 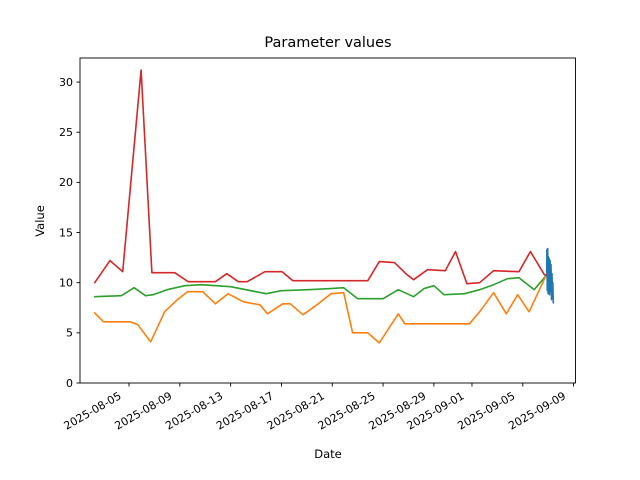 What do you see at coordinates (328, 43) in the screenshot?
I see `chart-title: Parameter values` at bounding box center [328, 43].